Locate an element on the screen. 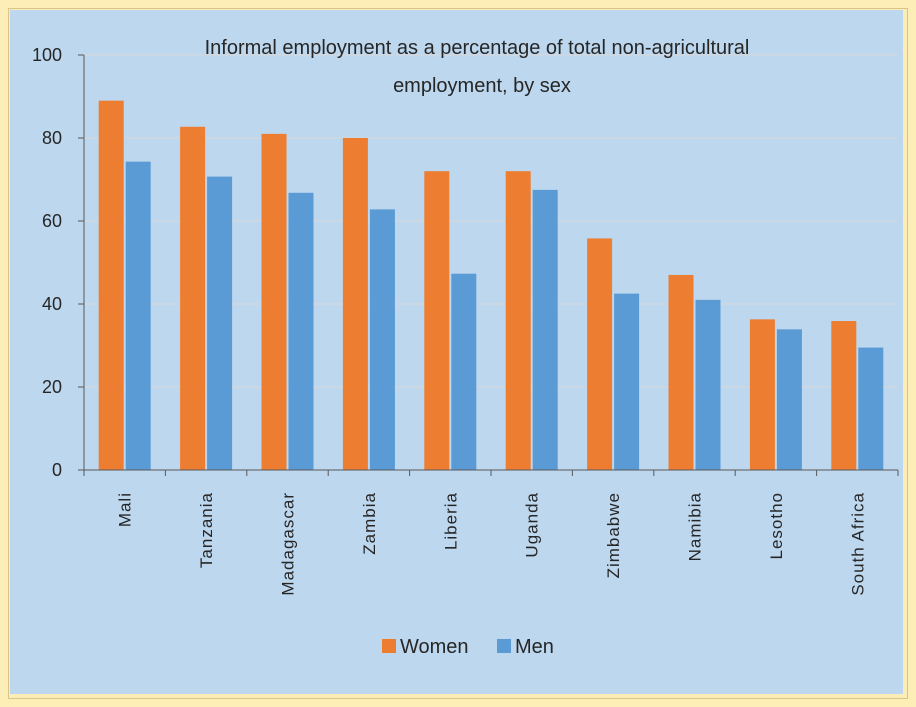 The image size is (916, 707). bar-men-south-africa is located at coordinates (871, 408).